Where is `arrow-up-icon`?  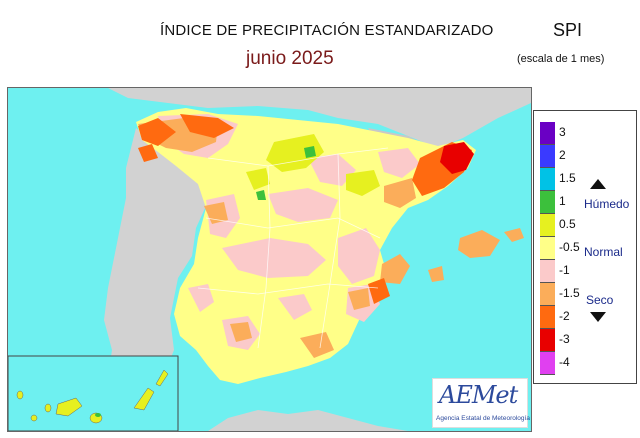
arrow-up-icon is located at coordinates (598, 184).